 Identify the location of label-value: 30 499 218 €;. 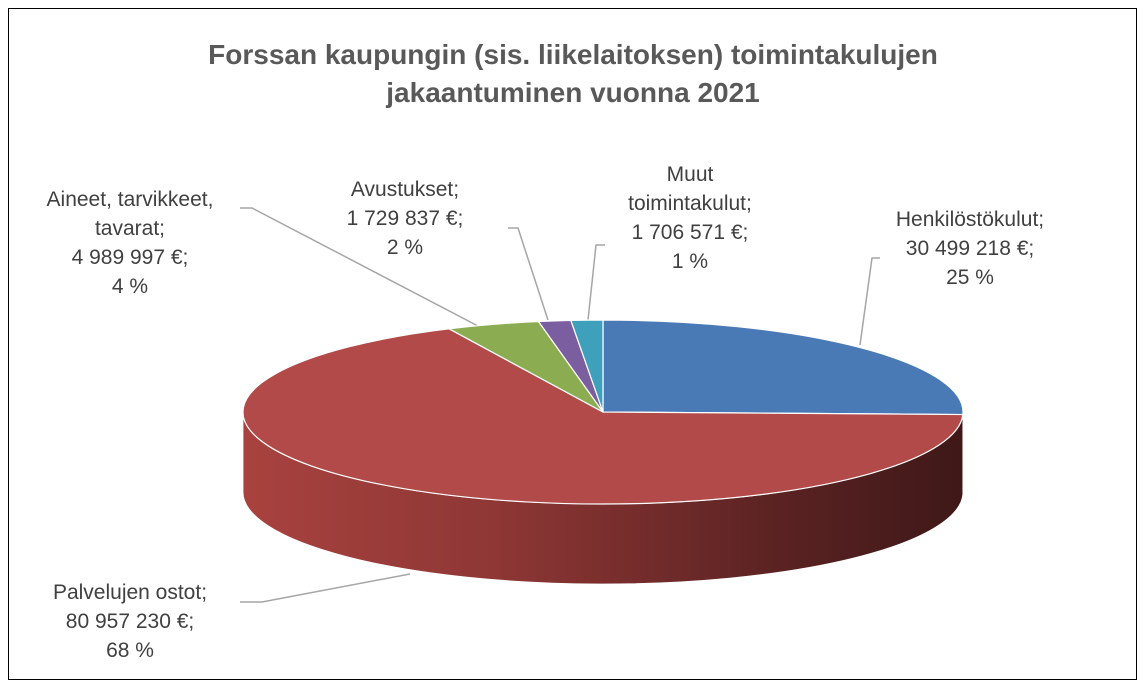
(970, 248).